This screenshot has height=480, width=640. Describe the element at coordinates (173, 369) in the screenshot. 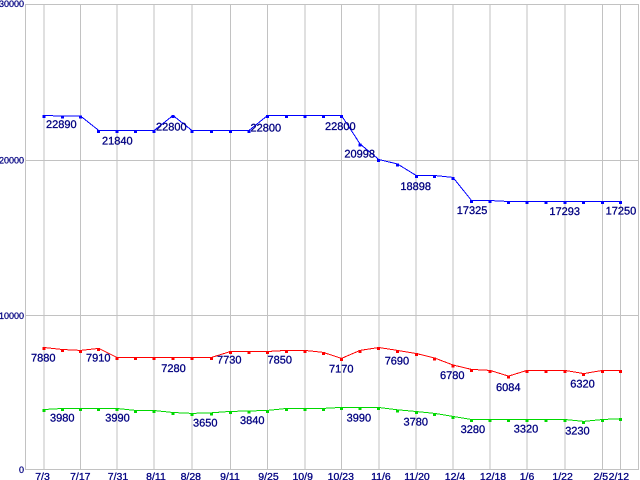

I see `svg-text: 7280` at that location.